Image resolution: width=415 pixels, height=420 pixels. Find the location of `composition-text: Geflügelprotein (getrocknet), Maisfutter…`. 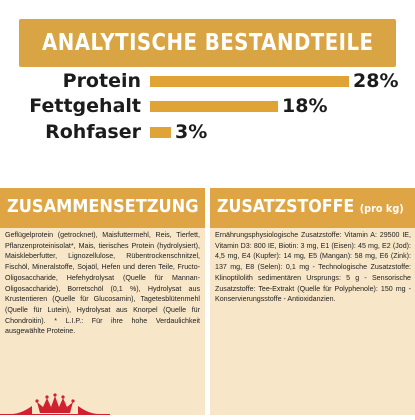

composition-text: Geflügelprotein (getrocknet), Maisfutter… is located at coordinates (102, 283).